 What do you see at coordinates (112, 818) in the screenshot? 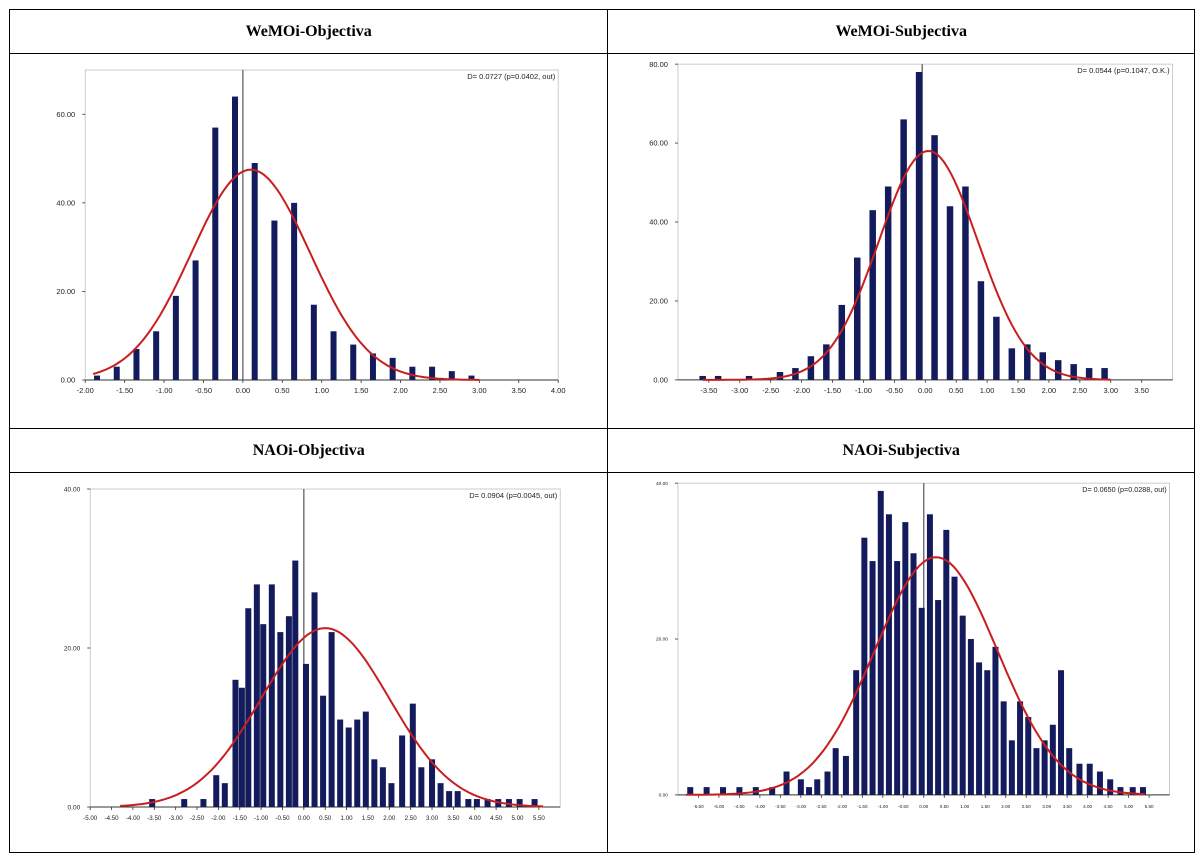
I see `x-tick-label: -4.50` at bounding box center [112, 818].